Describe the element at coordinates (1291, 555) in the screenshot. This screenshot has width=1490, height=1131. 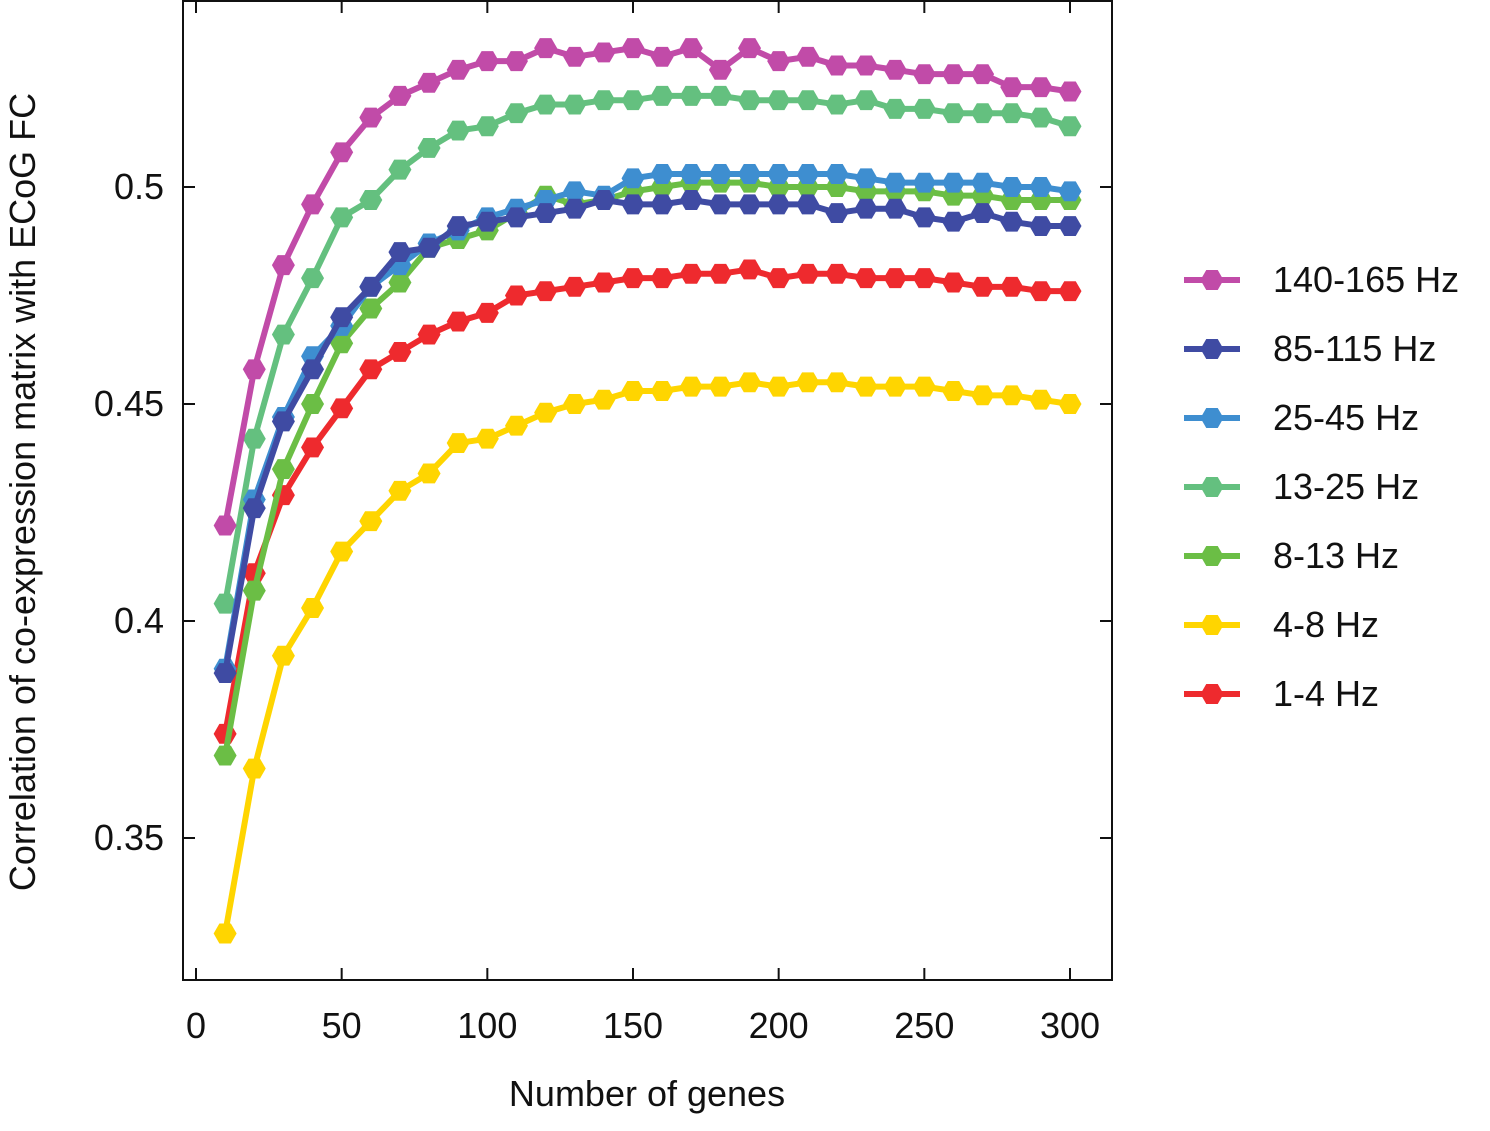
I see `legend-item: 8-13 Hz` at that location.